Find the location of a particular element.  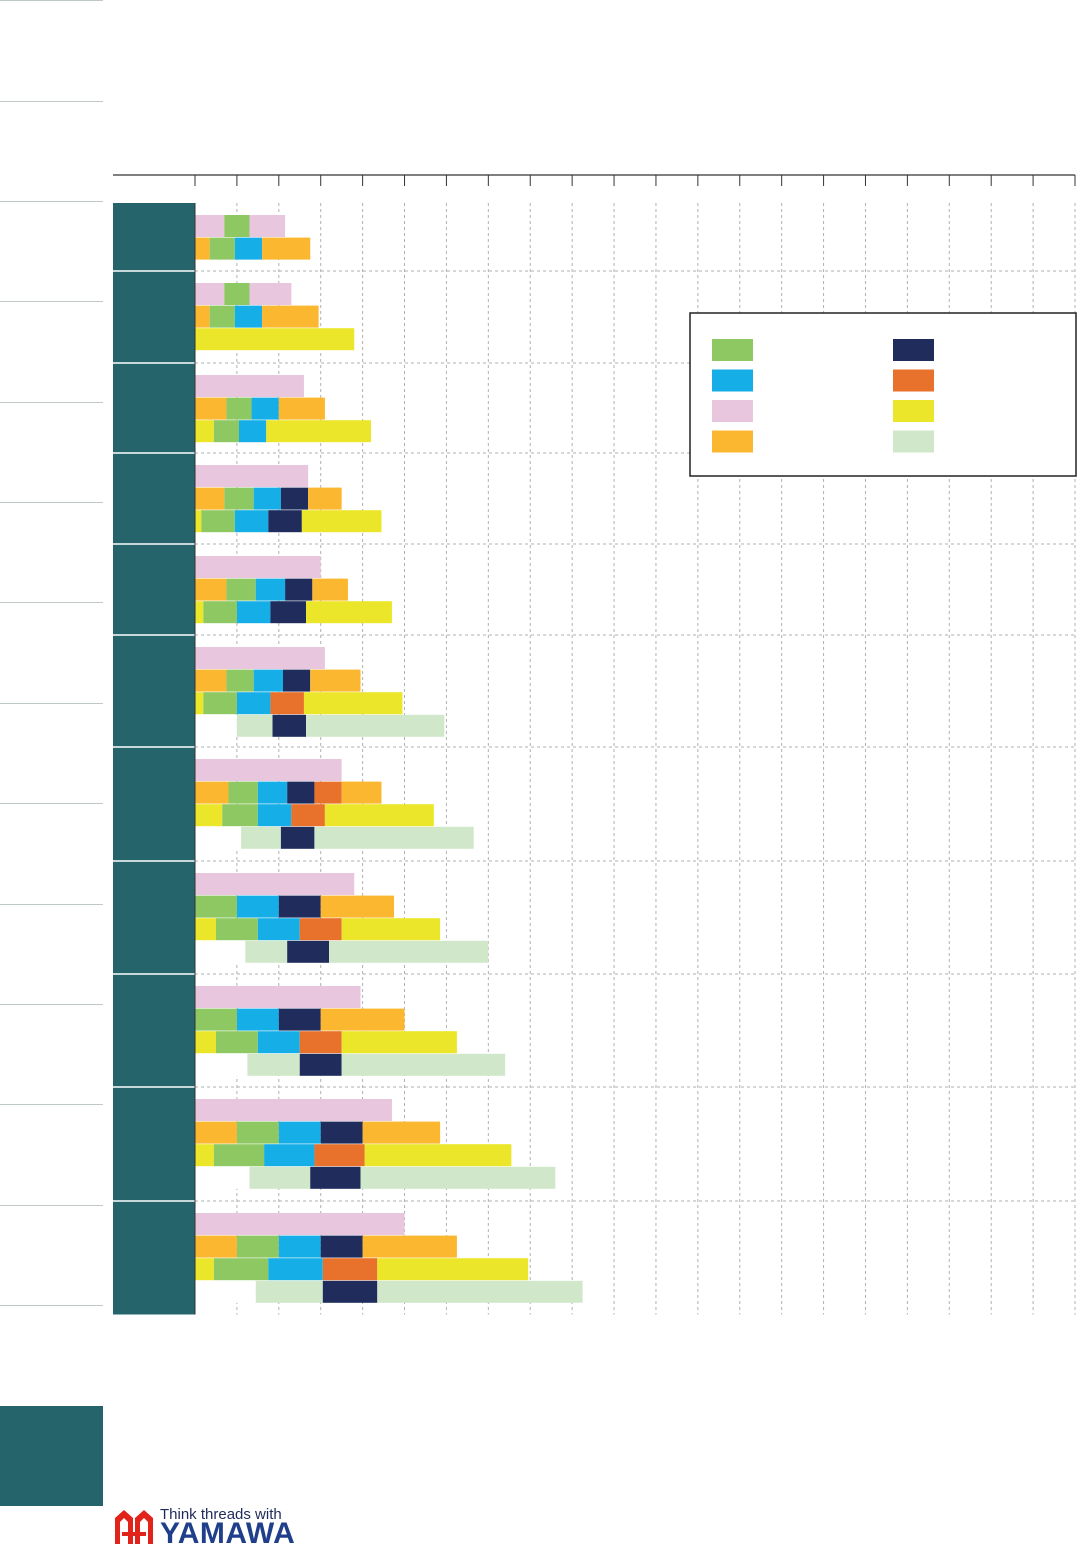

brand-wordmark: YAMAWA is located at coordinates (228, 1533).